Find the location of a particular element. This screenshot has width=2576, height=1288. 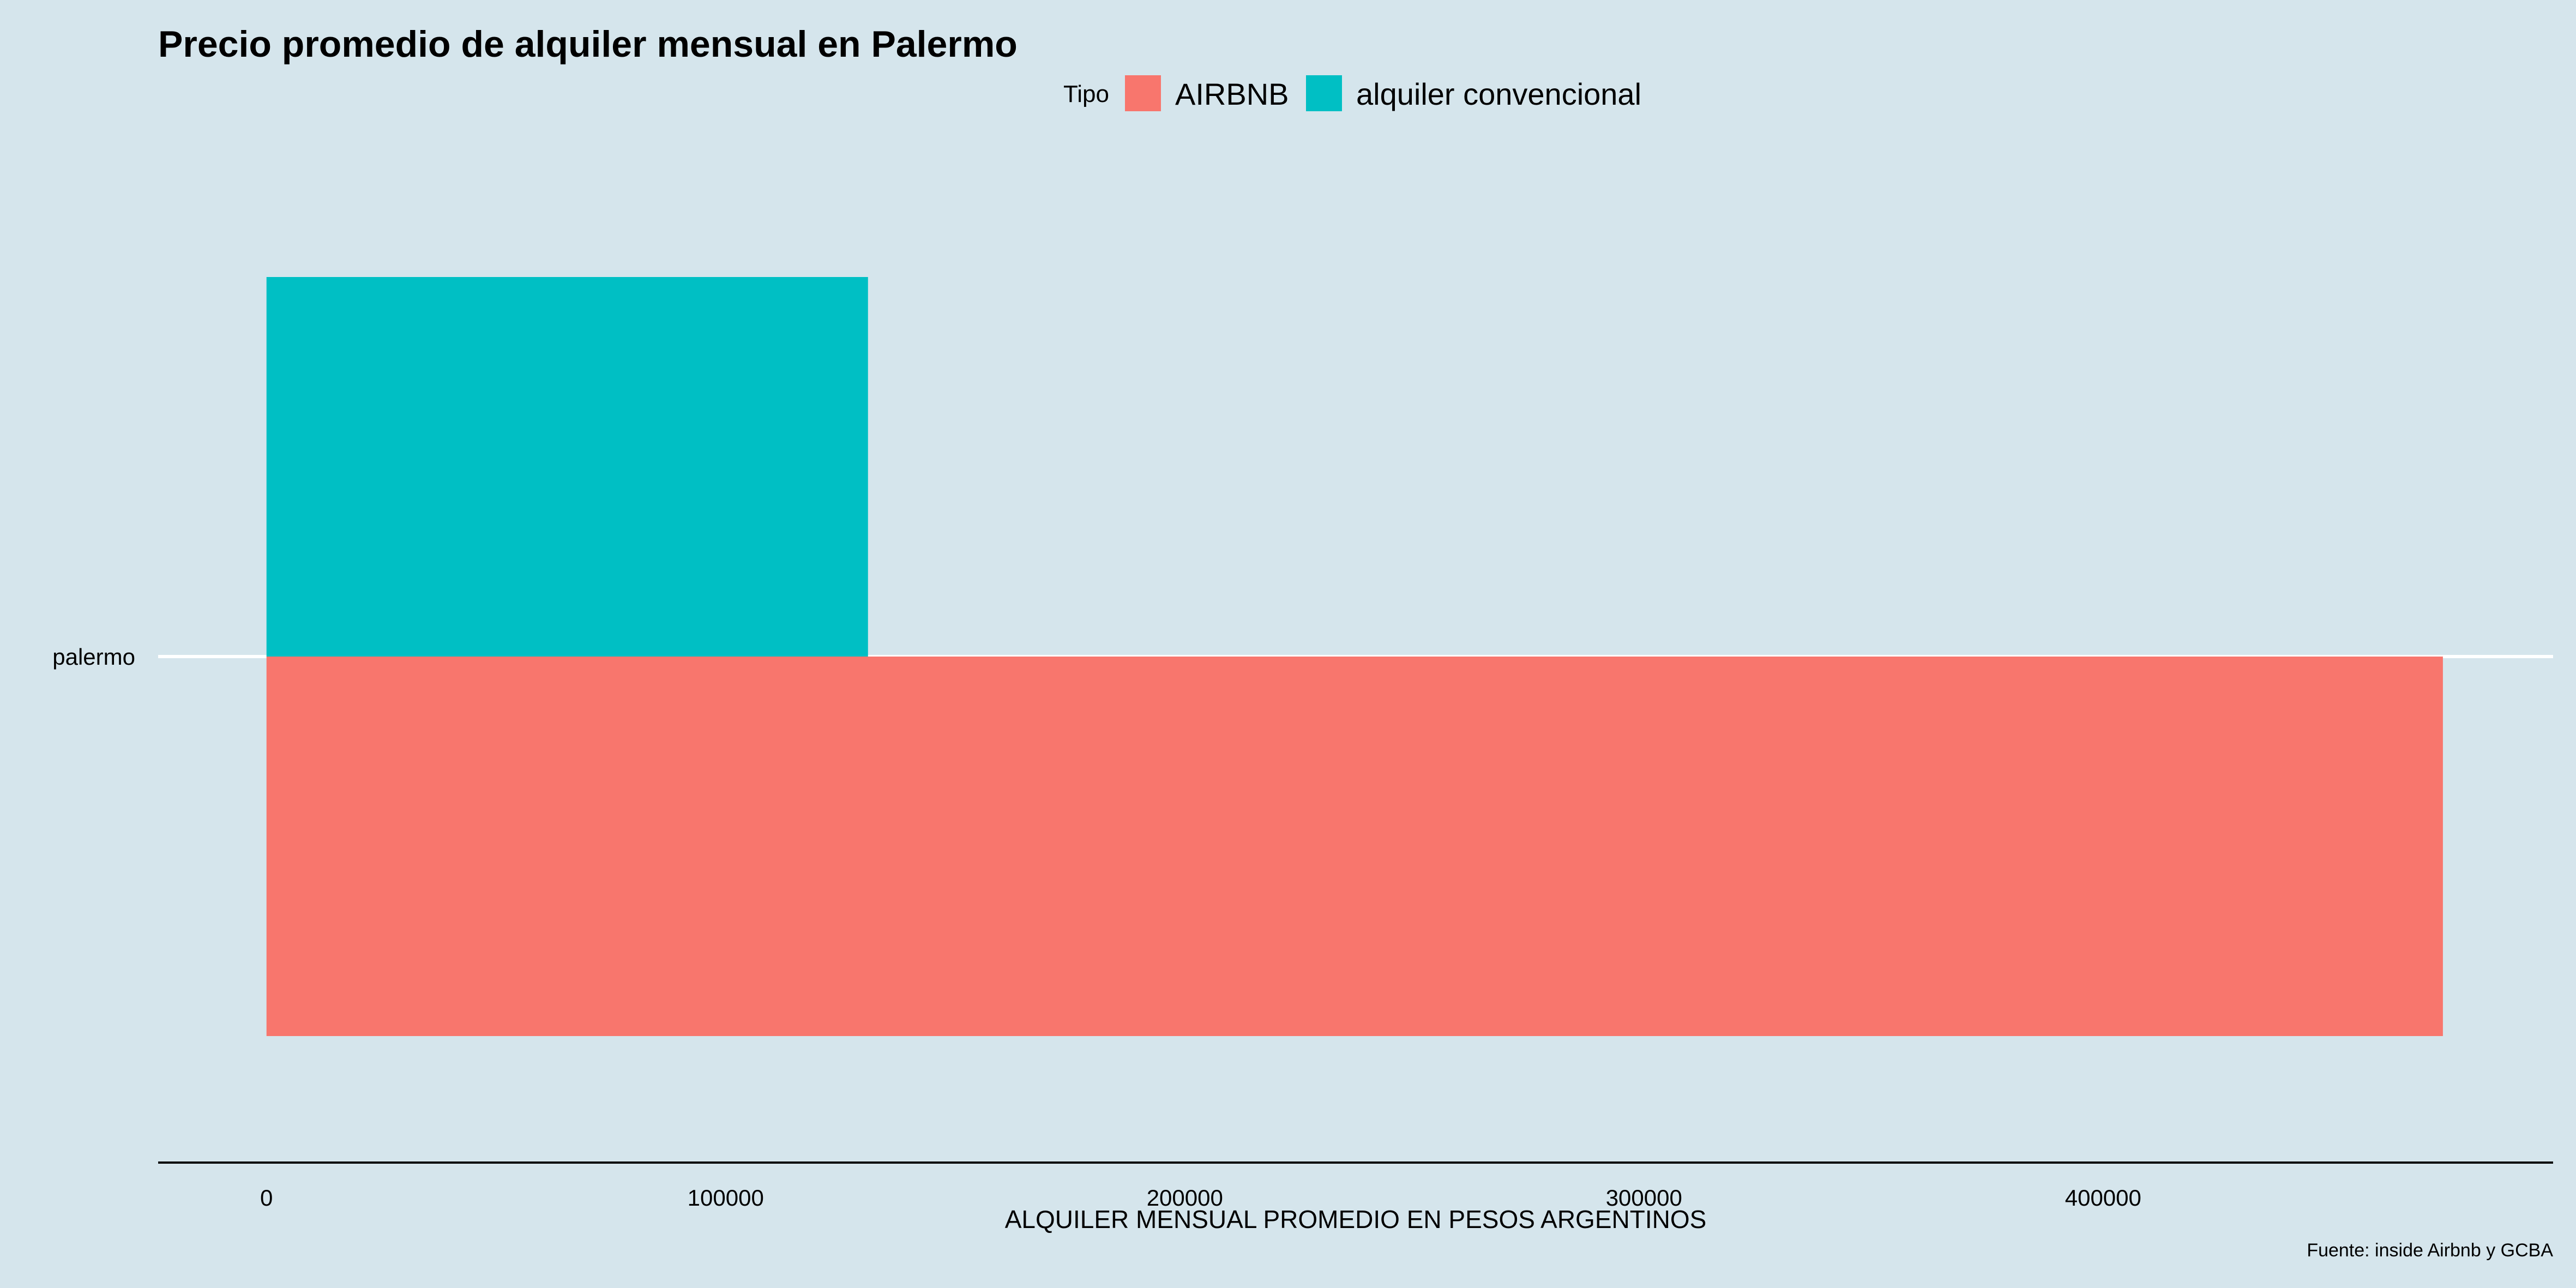

legend-key-alquiler-convencional is located at coordinates (1324, 93).